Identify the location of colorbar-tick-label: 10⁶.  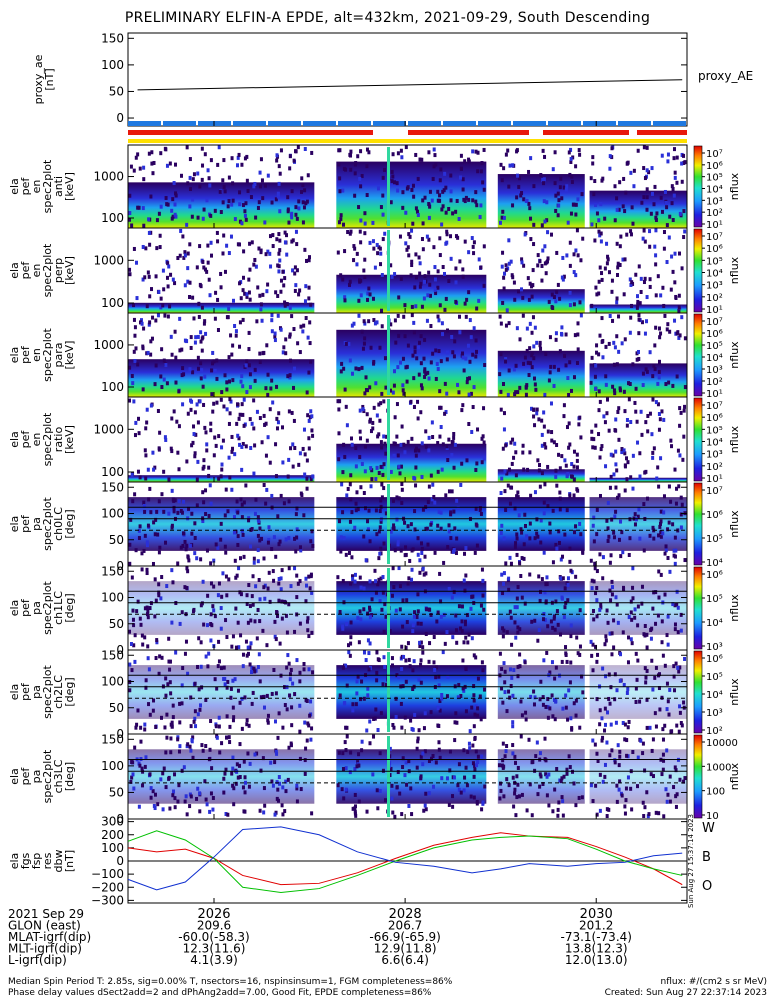
(714, 418).